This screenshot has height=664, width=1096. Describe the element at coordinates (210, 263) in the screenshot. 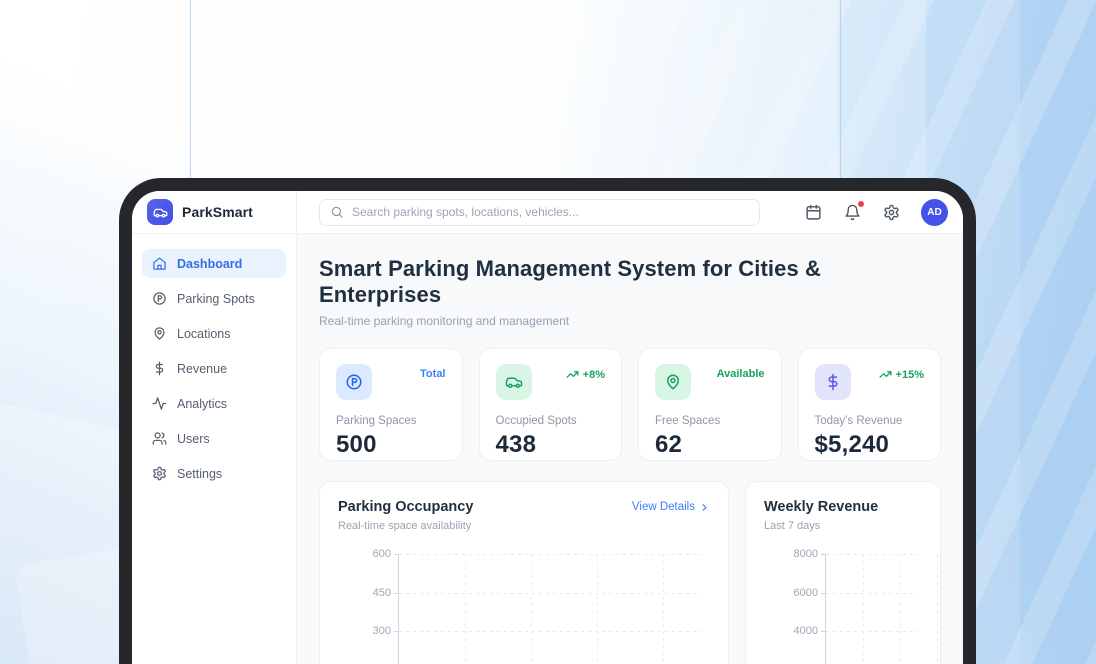

I see `sidebar-item-label: Dashboard` at that location.